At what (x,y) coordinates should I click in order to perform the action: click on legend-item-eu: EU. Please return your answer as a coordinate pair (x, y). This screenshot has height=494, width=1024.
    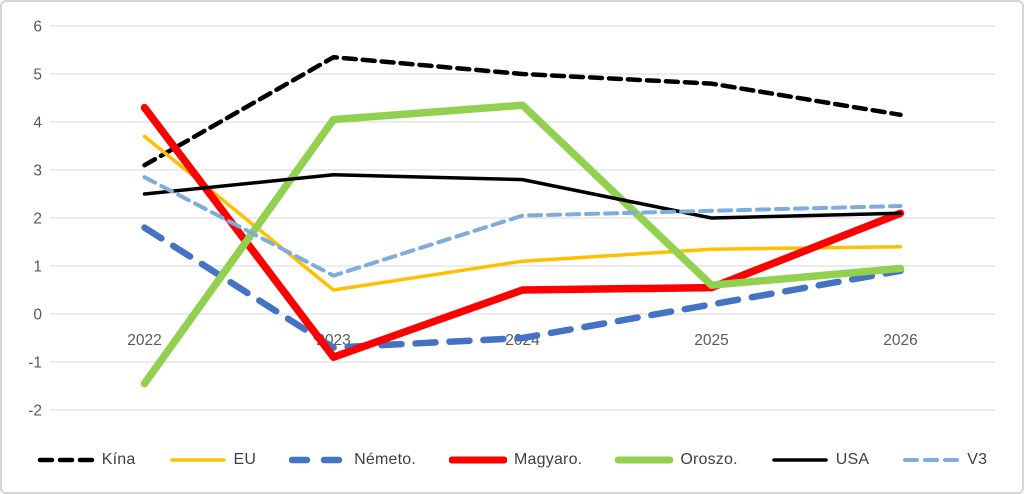
    Looking at the image, I should click on (213, 460).